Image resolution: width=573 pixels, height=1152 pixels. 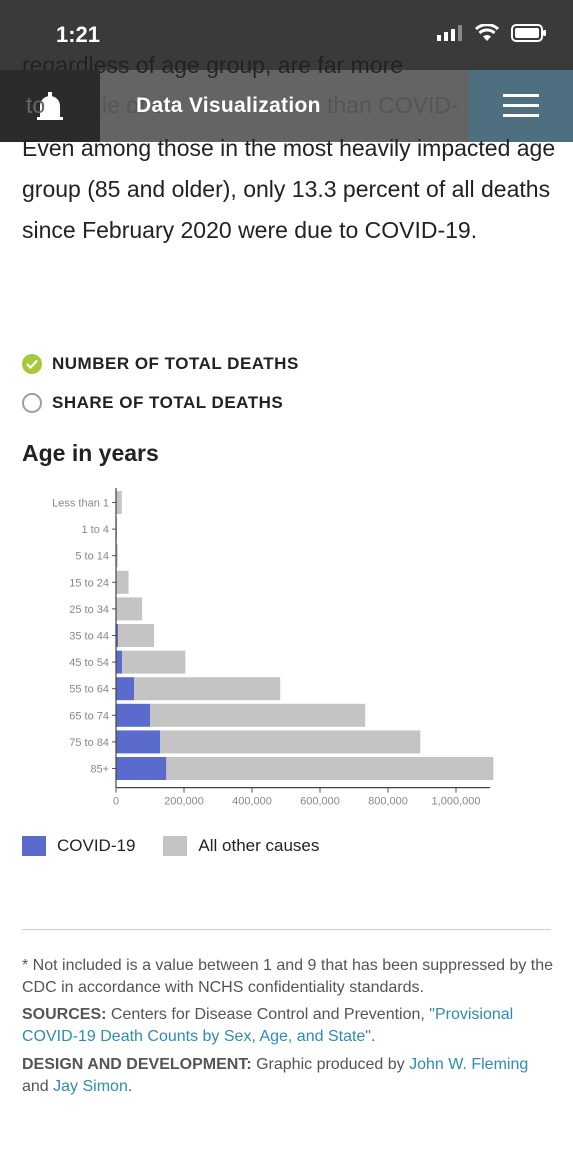 I want to click on toggle-number-of-deaths: NUMBER OF TOTAL DEATHS, so click(x=160, y=364).